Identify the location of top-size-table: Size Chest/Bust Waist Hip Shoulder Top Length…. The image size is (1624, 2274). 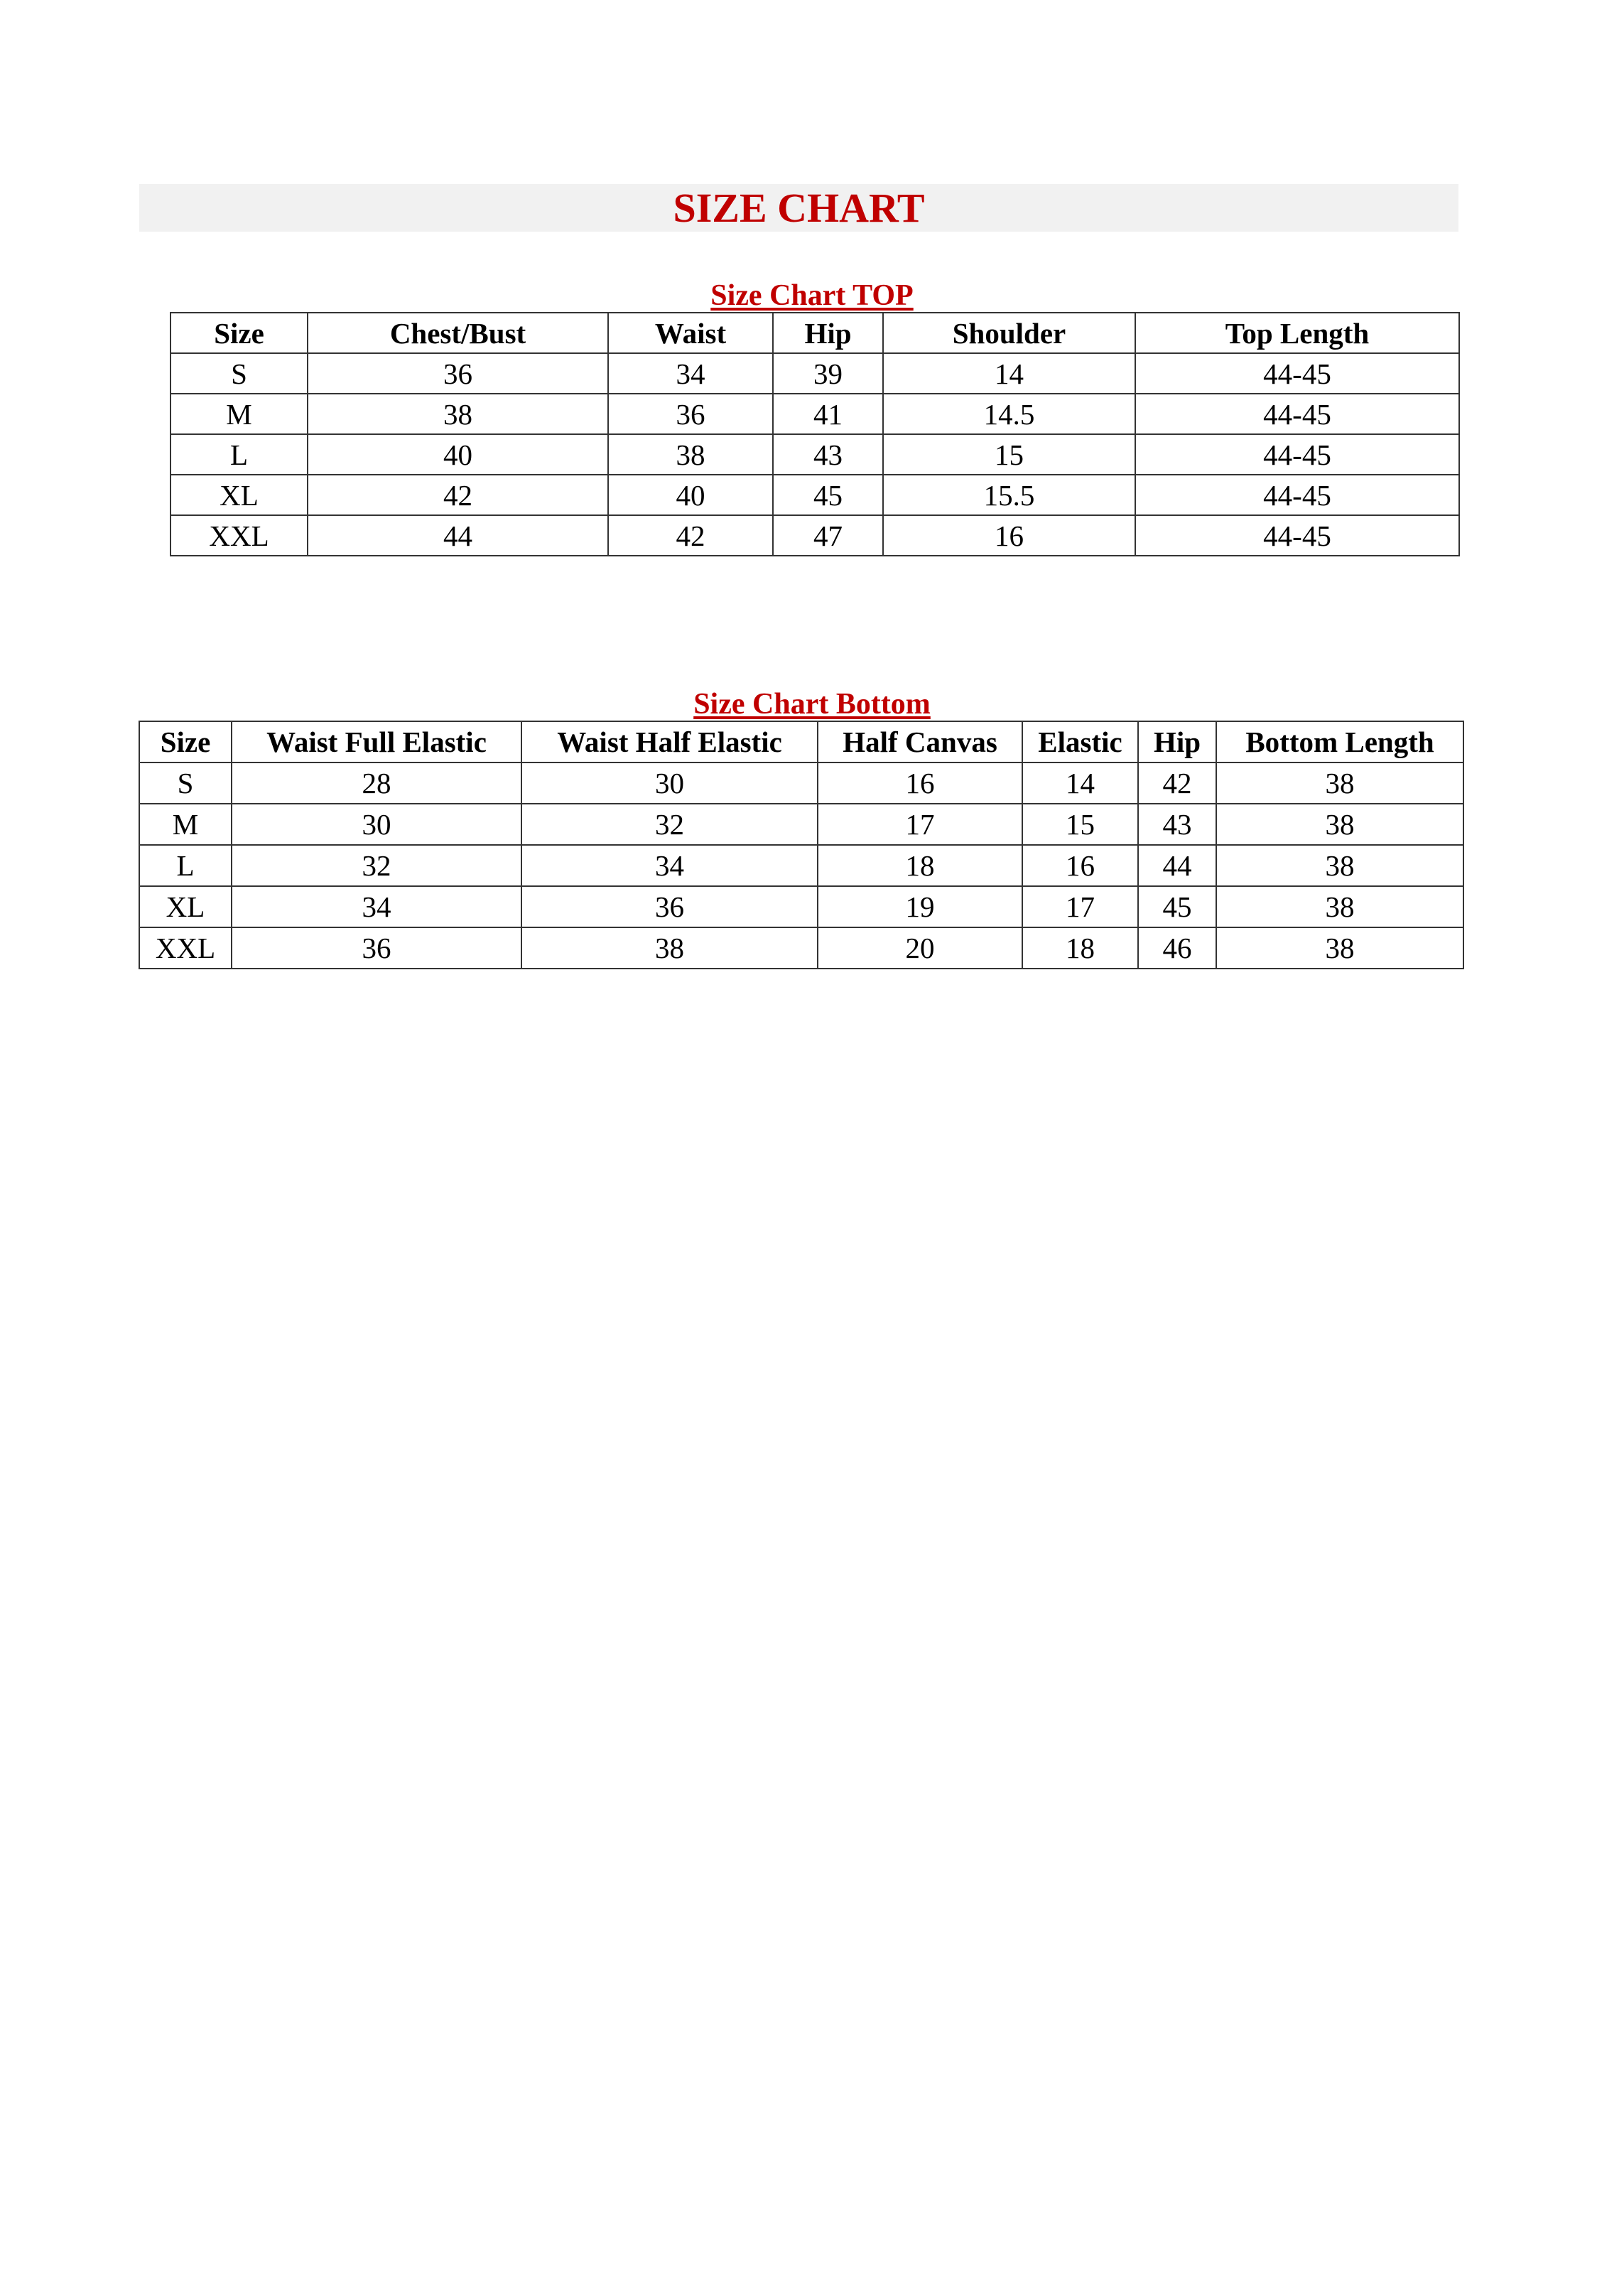
(815, 434).